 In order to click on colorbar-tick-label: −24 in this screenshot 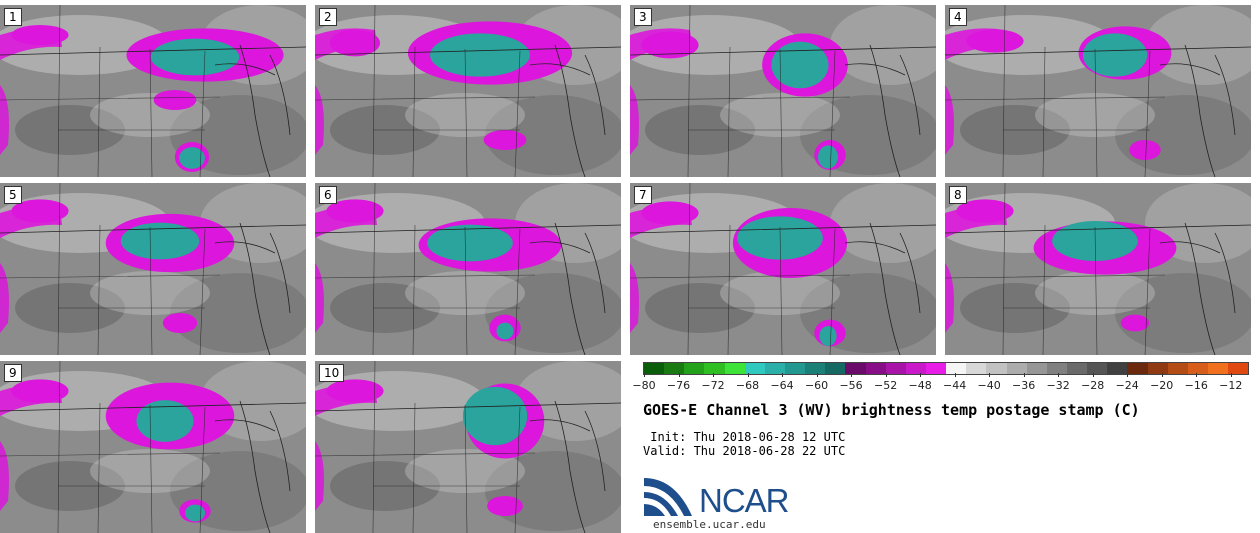, I will do `click(1127, 385)`.